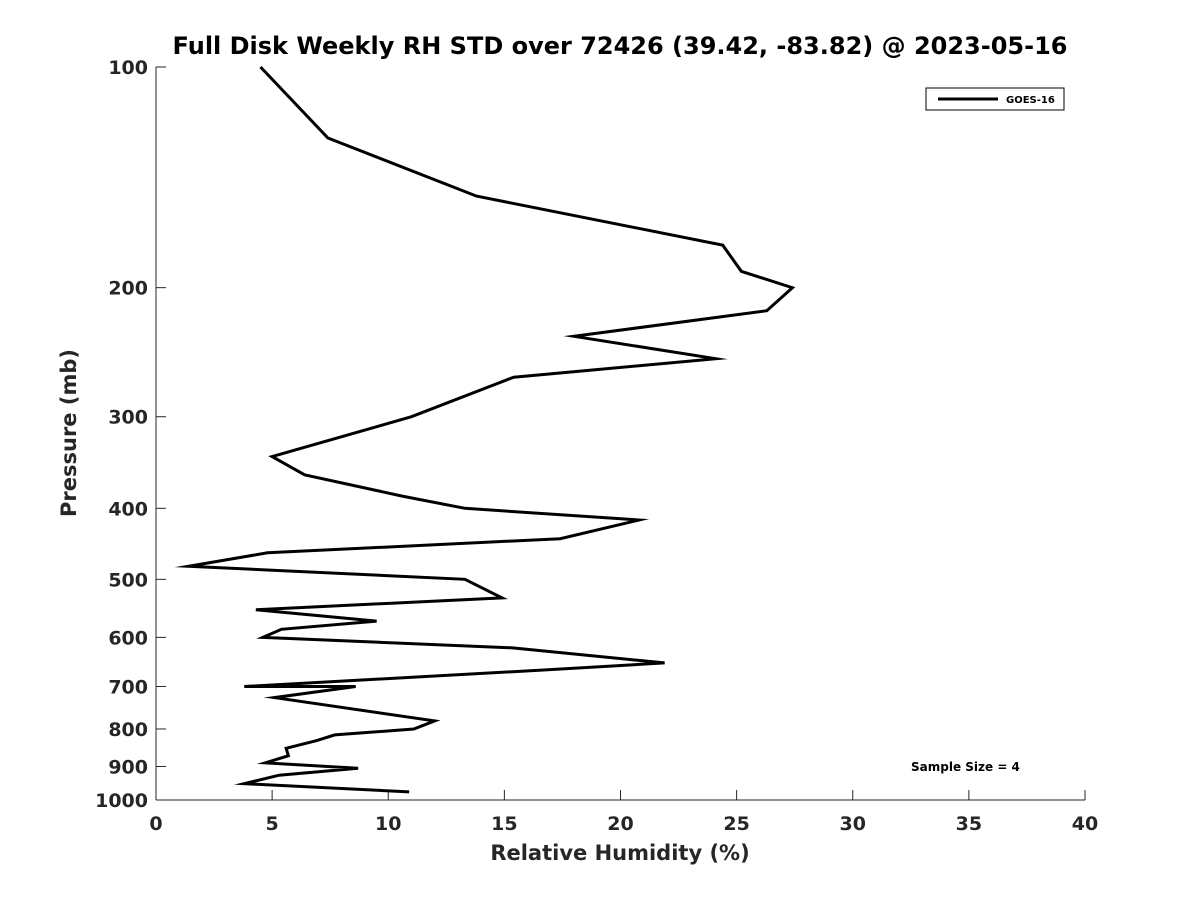 Image resolution: width=1200 pixels, height=900 pixels. Describe the element at coordinates (128, 289) in the screenshot. I see `y-tick-label: 200` at that location.